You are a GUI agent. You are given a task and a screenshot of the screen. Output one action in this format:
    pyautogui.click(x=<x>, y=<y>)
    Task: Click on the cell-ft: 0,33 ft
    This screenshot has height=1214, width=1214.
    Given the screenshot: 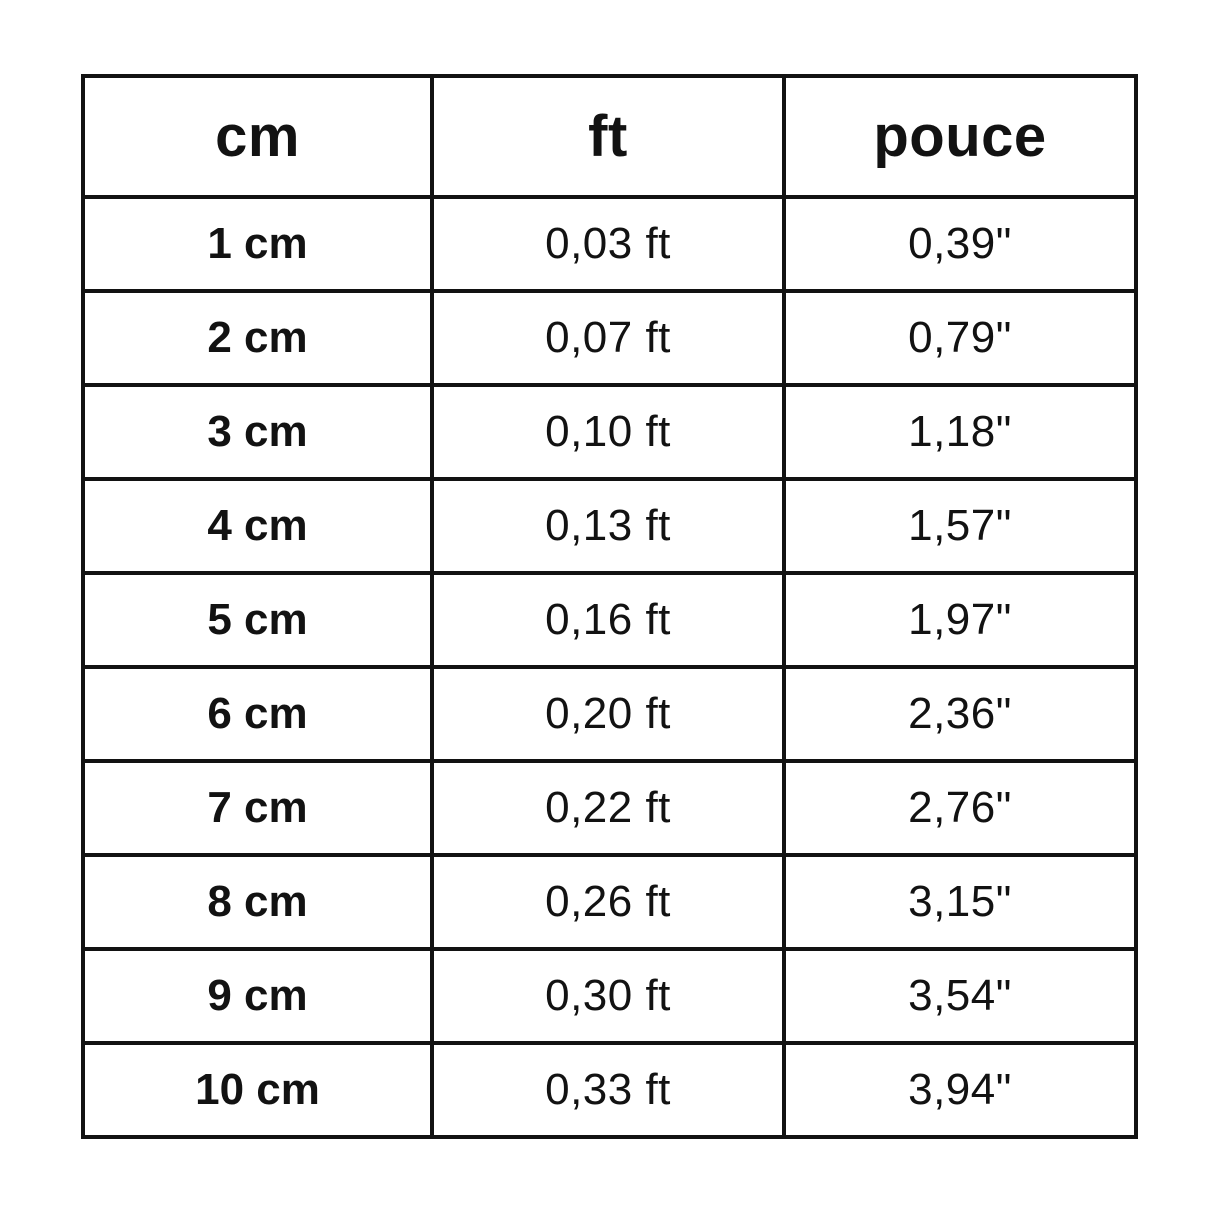 What is the action you would take?
    pyautogui.click(x=608, y=1090)
    